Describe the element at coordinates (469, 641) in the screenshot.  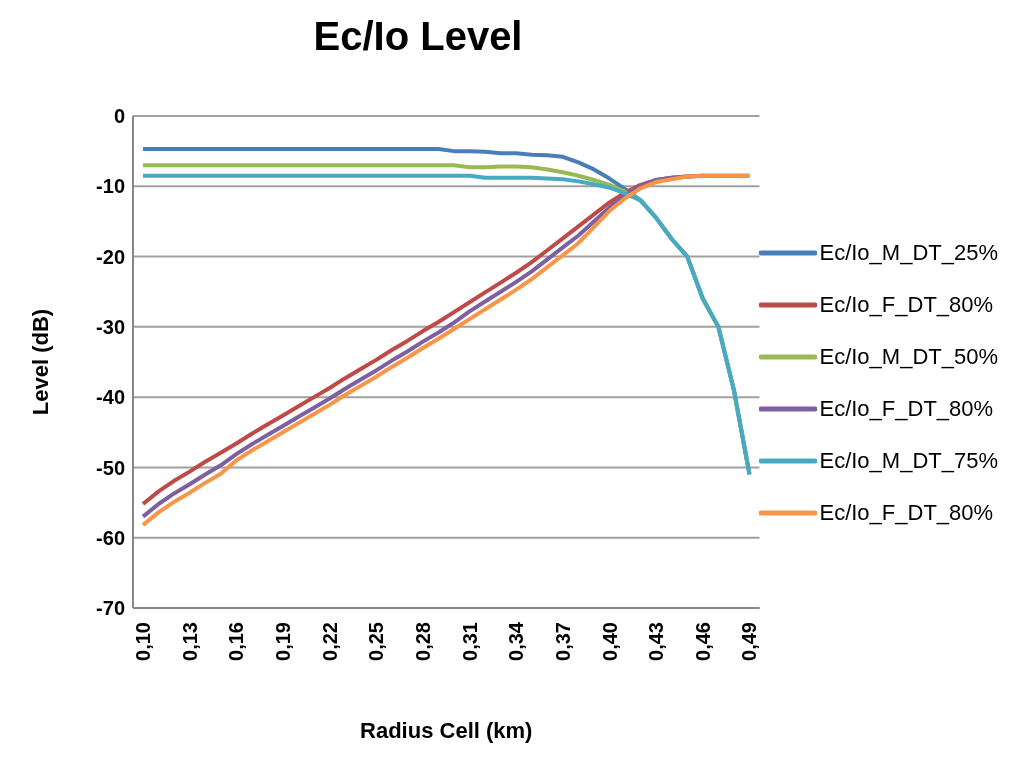
I see `x-tick-label: 0,31` at that location.